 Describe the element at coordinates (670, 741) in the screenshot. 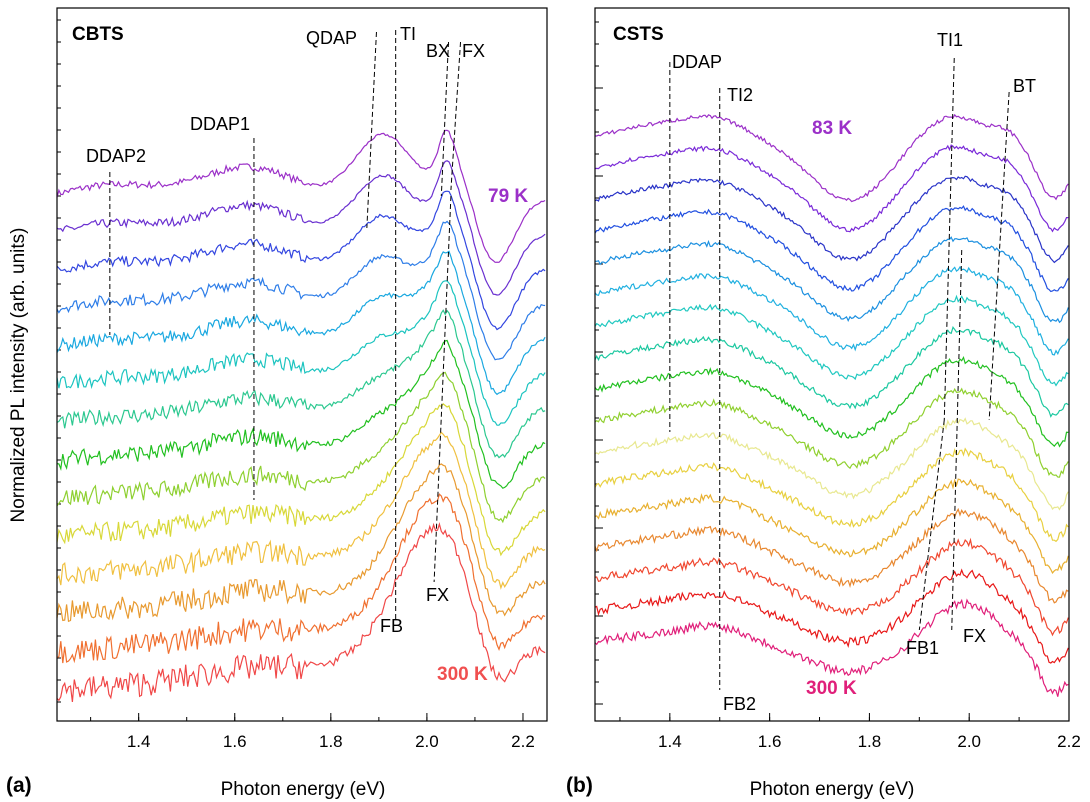

I see `panel-b-x-tick-label: 1.4` at that location.